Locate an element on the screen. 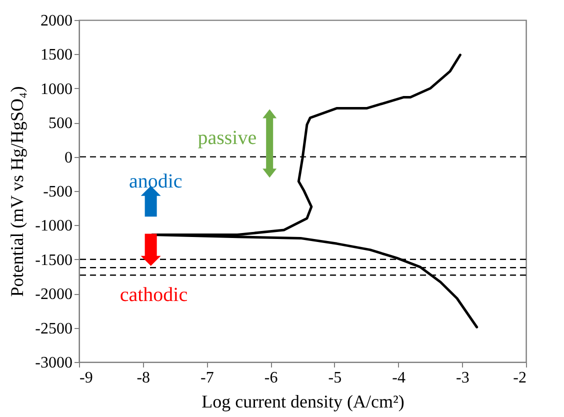  annotation: passive is located at coordinates (227, 137).